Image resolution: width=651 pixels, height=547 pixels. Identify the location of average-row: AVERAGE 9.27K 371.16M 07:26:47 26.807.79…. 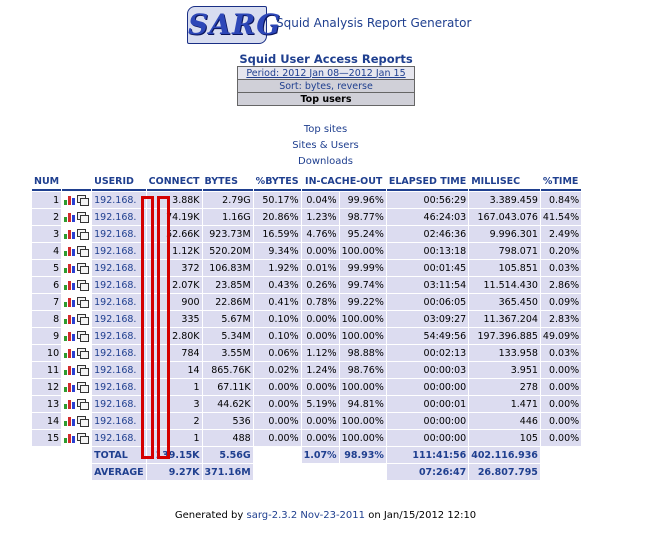
(306, 472).